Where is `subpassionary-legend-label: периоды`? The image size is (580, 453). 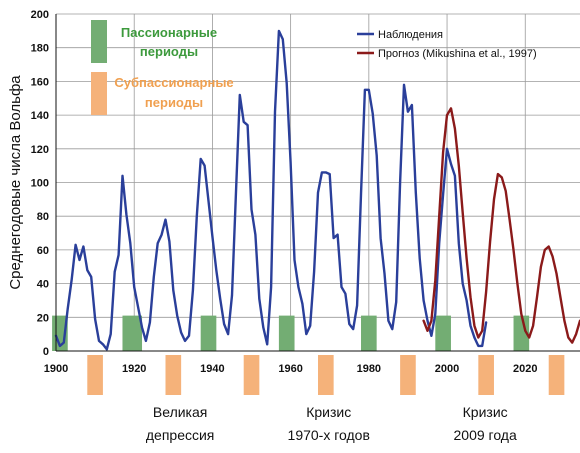
subpassionary-legend-label: периоды is located at coordinates (174, 102).